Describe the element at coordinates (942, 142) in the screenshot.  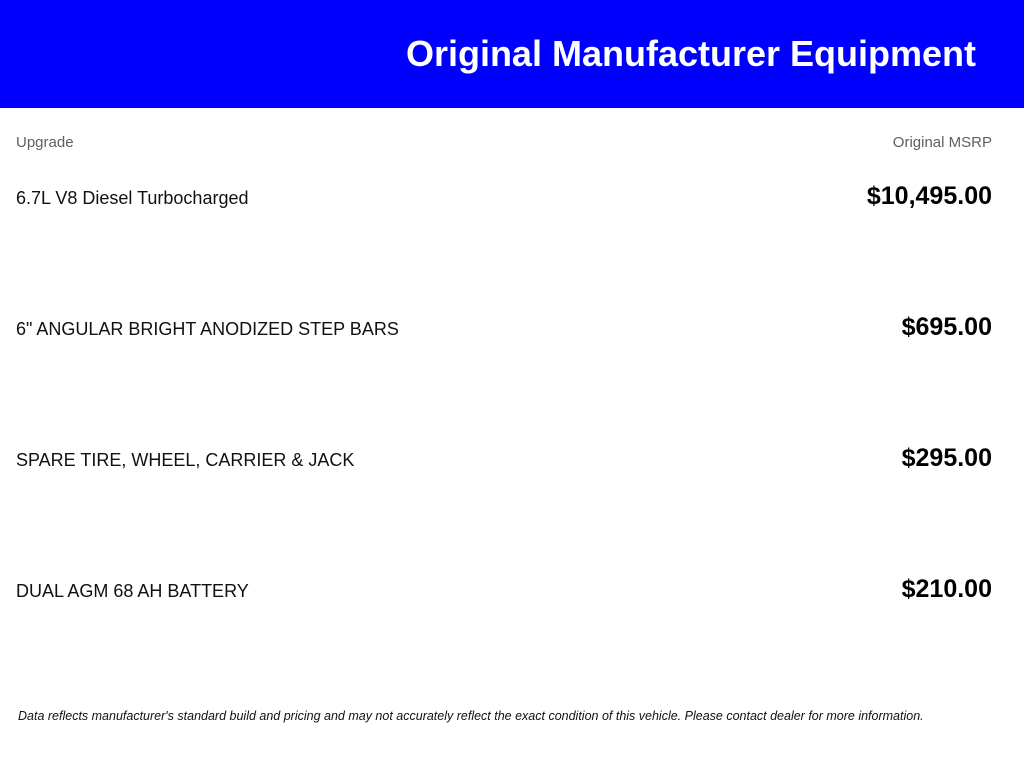
I see `column-header-original-msrp: Original MSRP` at that location.